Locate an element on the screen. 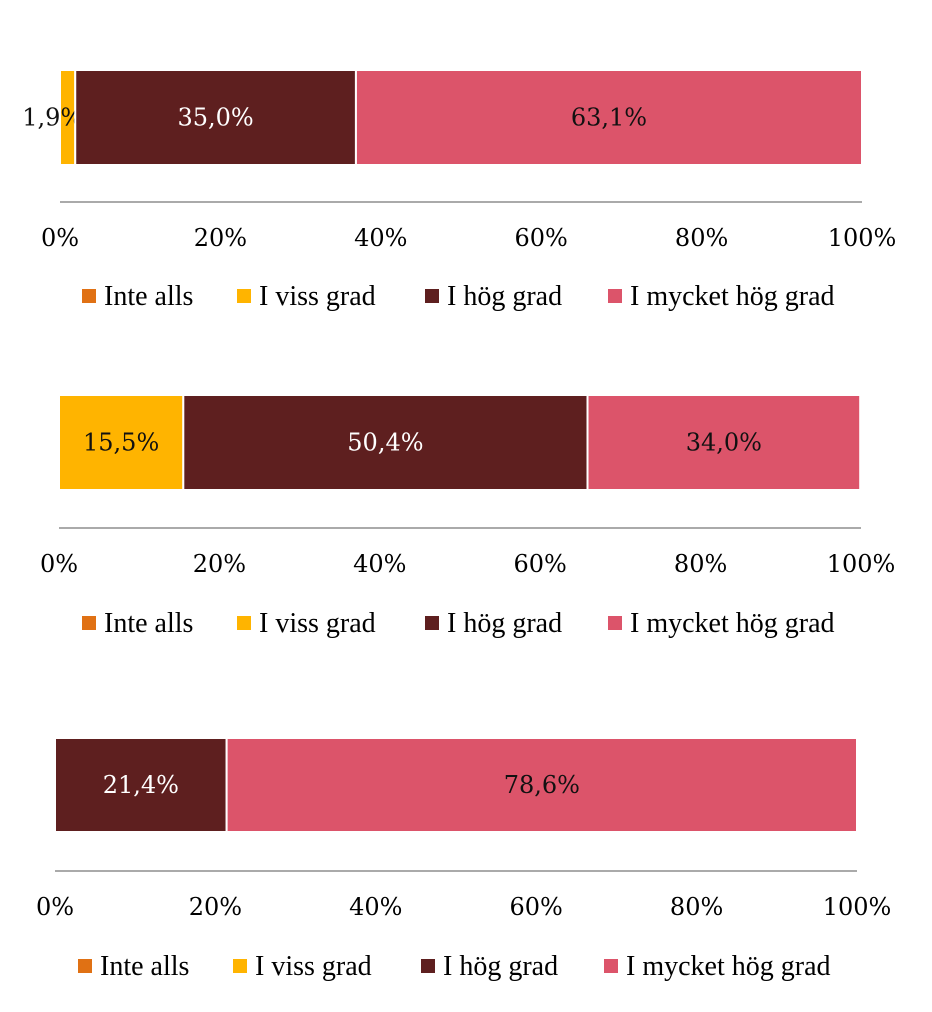  data-label: 15,5% is located at coordinates (121, 443).